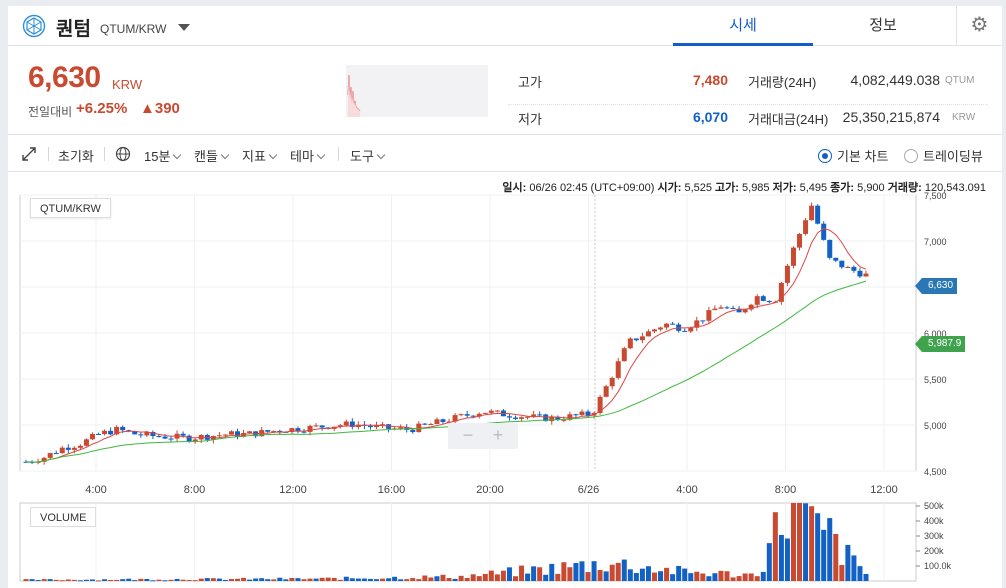 The height and width of the screenshot is (588, 1006). I want to click on globe-icon, so click(123, 154).